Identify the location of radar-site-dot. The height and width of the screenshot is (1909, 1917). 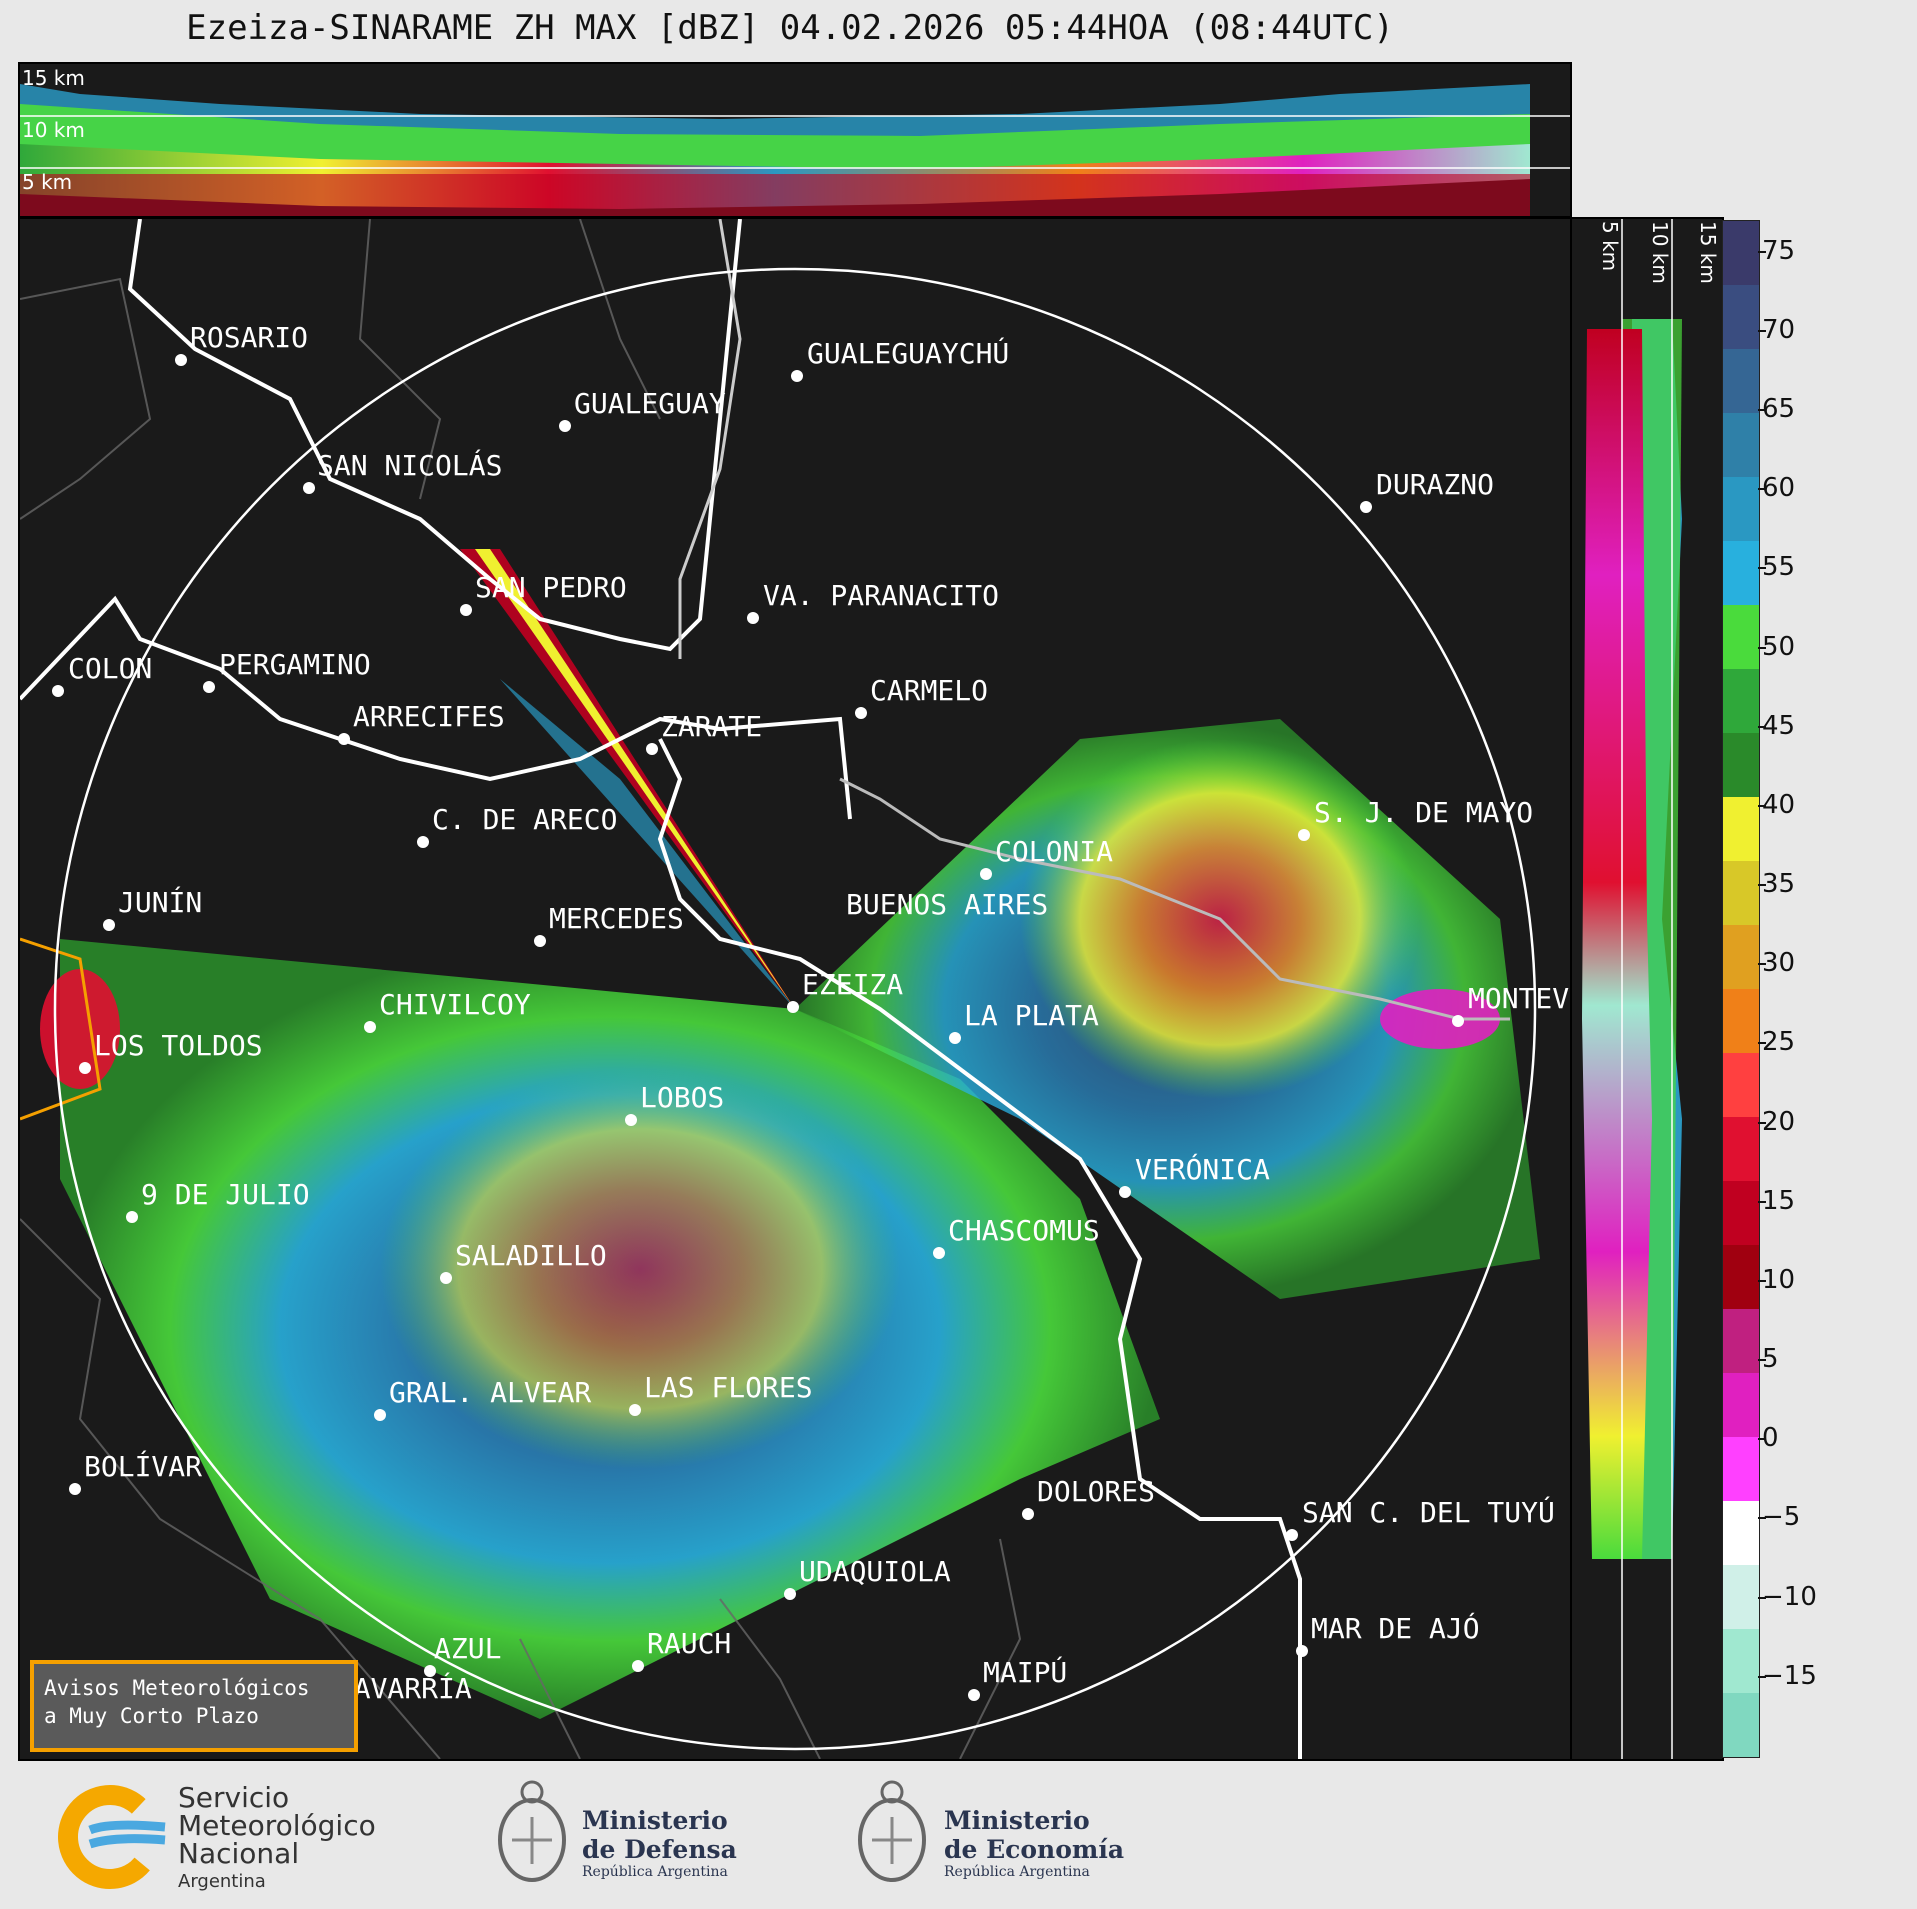
(793, 1007).